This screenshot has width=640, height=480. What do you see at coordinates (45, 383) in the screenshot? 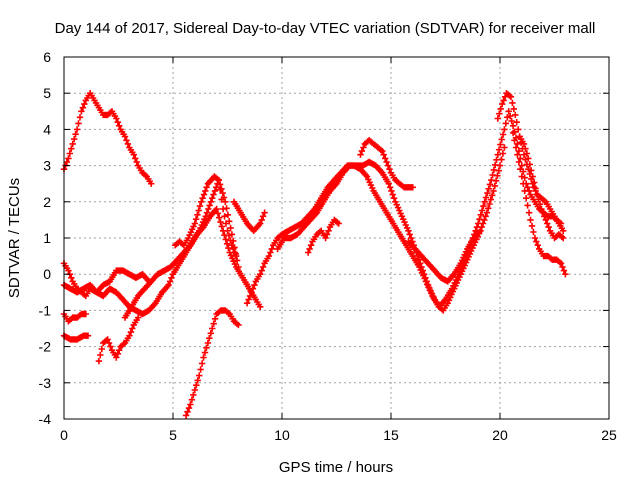
I see `y-tick-label: -3` at bounding box center [45, 383].